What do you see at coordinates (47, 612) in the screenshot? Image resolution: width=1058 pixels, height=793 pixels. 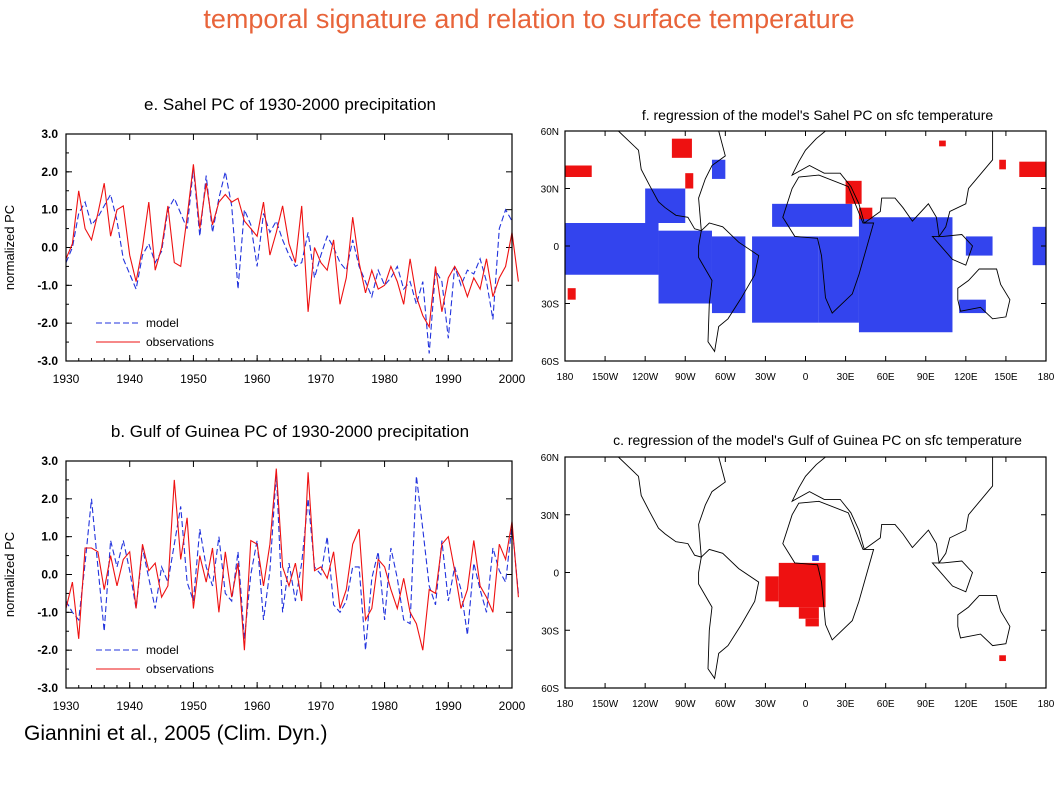 I see `y-tick-label: -1.0` at bounding box center [47, 612].